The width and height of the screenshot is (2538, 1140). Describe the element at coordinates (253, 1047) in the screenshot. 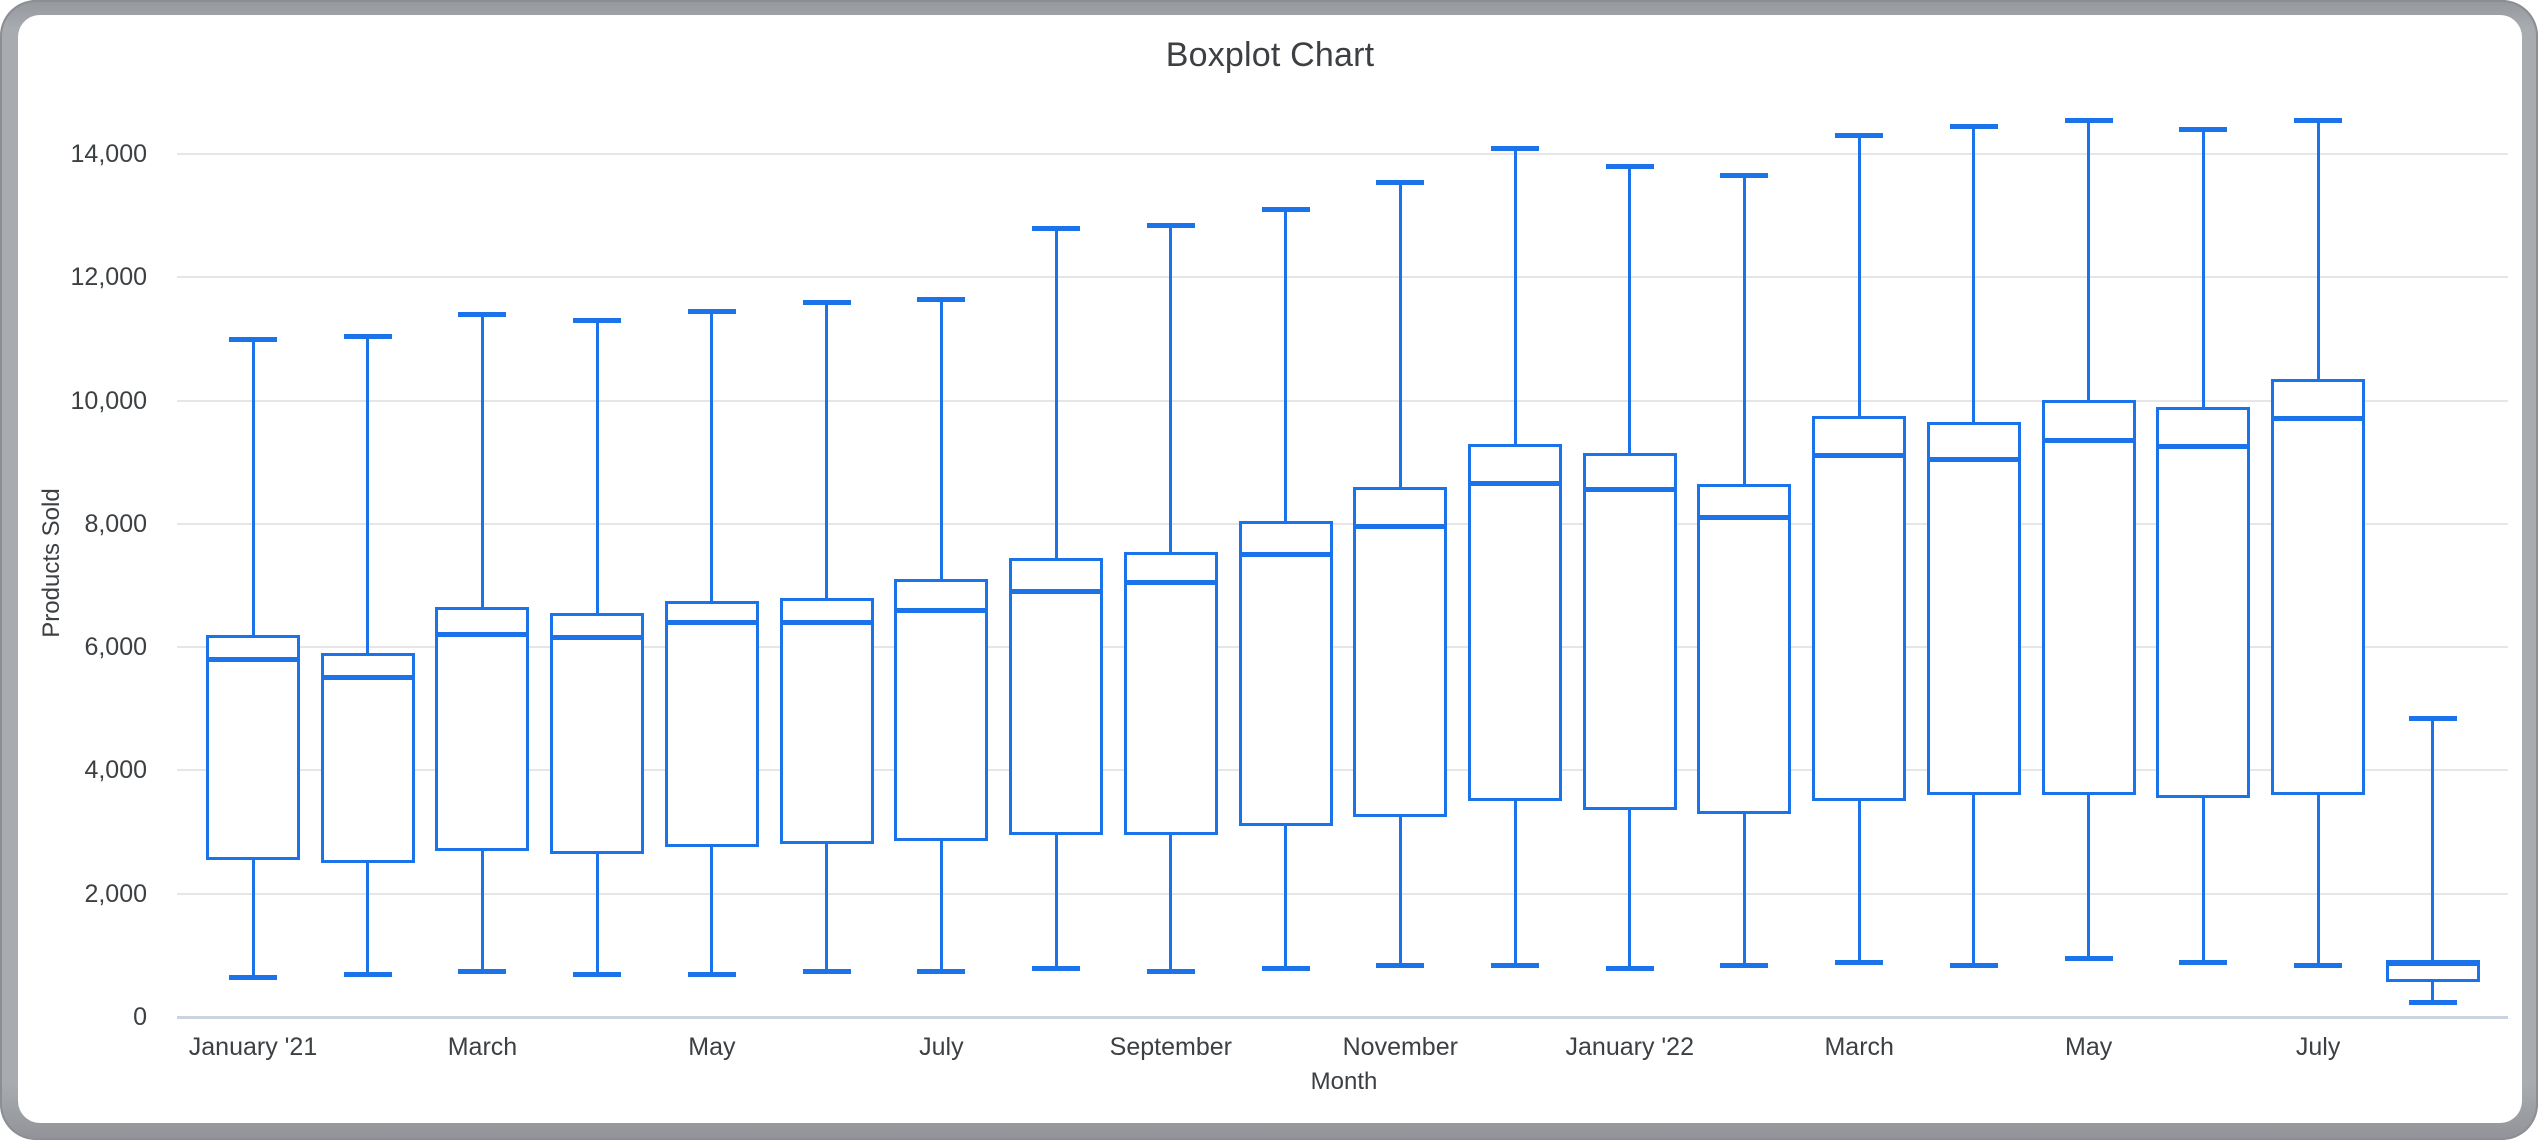

I see `x-tick-label: January '21` at that location.